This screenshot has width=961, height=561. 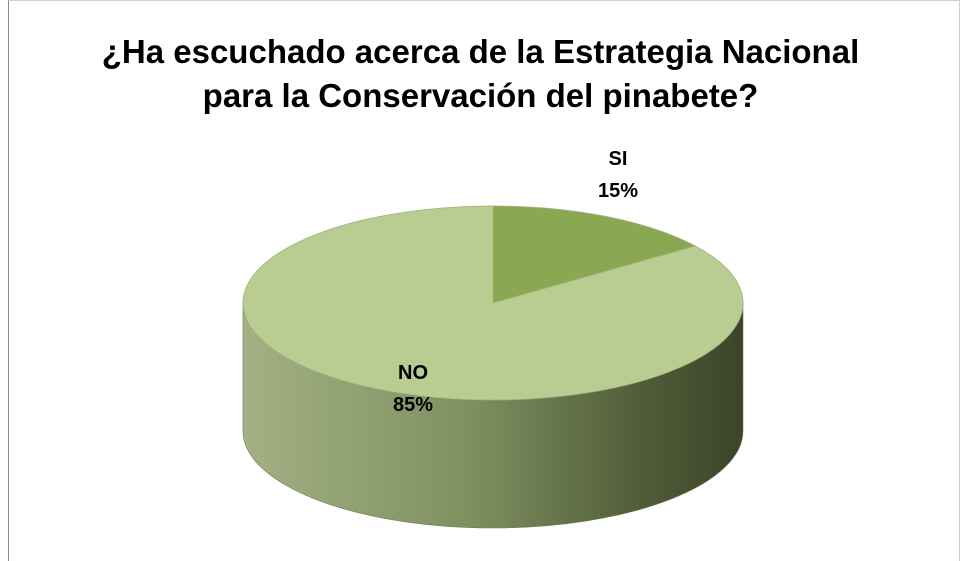 I want to click on slice-percent-si: 15%, so click(x=618, y=191).